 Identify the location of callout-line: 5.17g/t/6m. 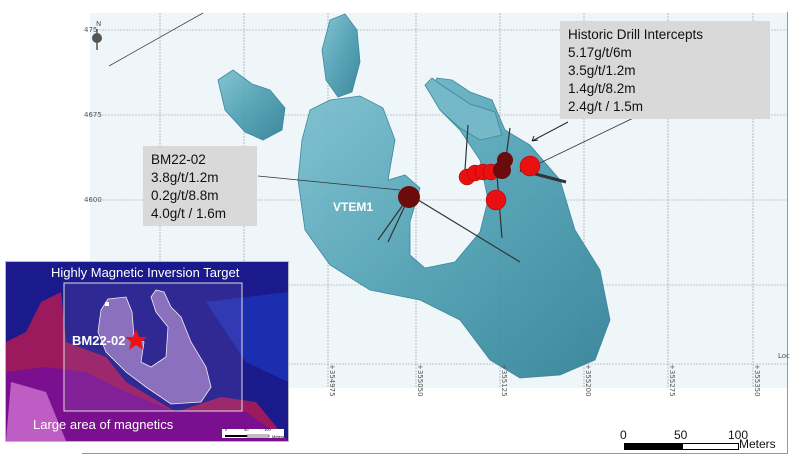
(600, 52).